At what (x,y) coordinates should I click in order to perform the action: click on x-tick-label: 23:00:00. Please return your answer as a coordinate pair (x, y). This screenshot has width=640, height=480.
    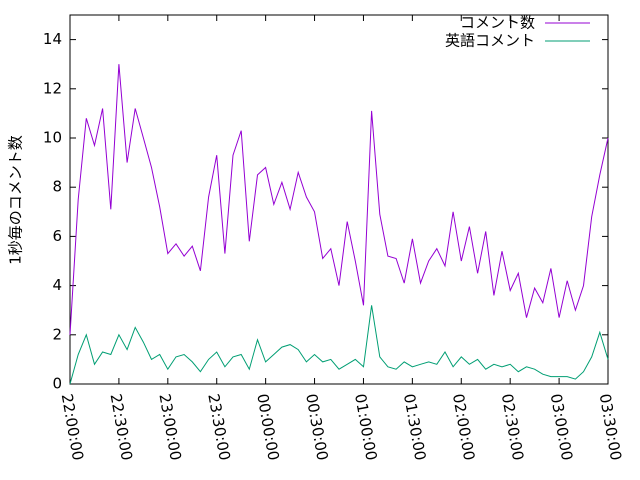
    Looking at the image, I should click on (169, 426).